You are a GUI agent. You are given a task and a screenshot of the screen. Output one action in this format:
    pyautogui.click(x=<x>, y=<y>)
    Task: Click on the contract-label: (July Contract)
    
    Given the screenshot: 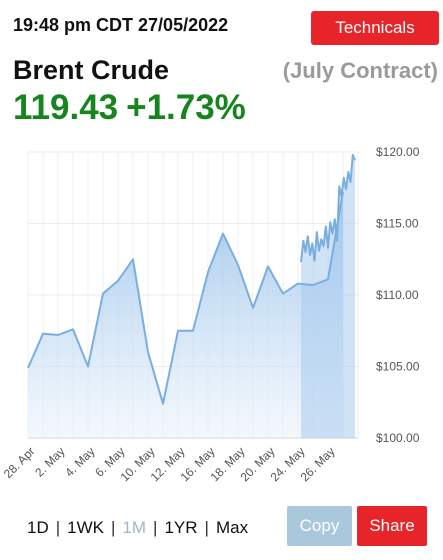 What is the action you would take?
    pyautogui.click(x=360, y=70)
    